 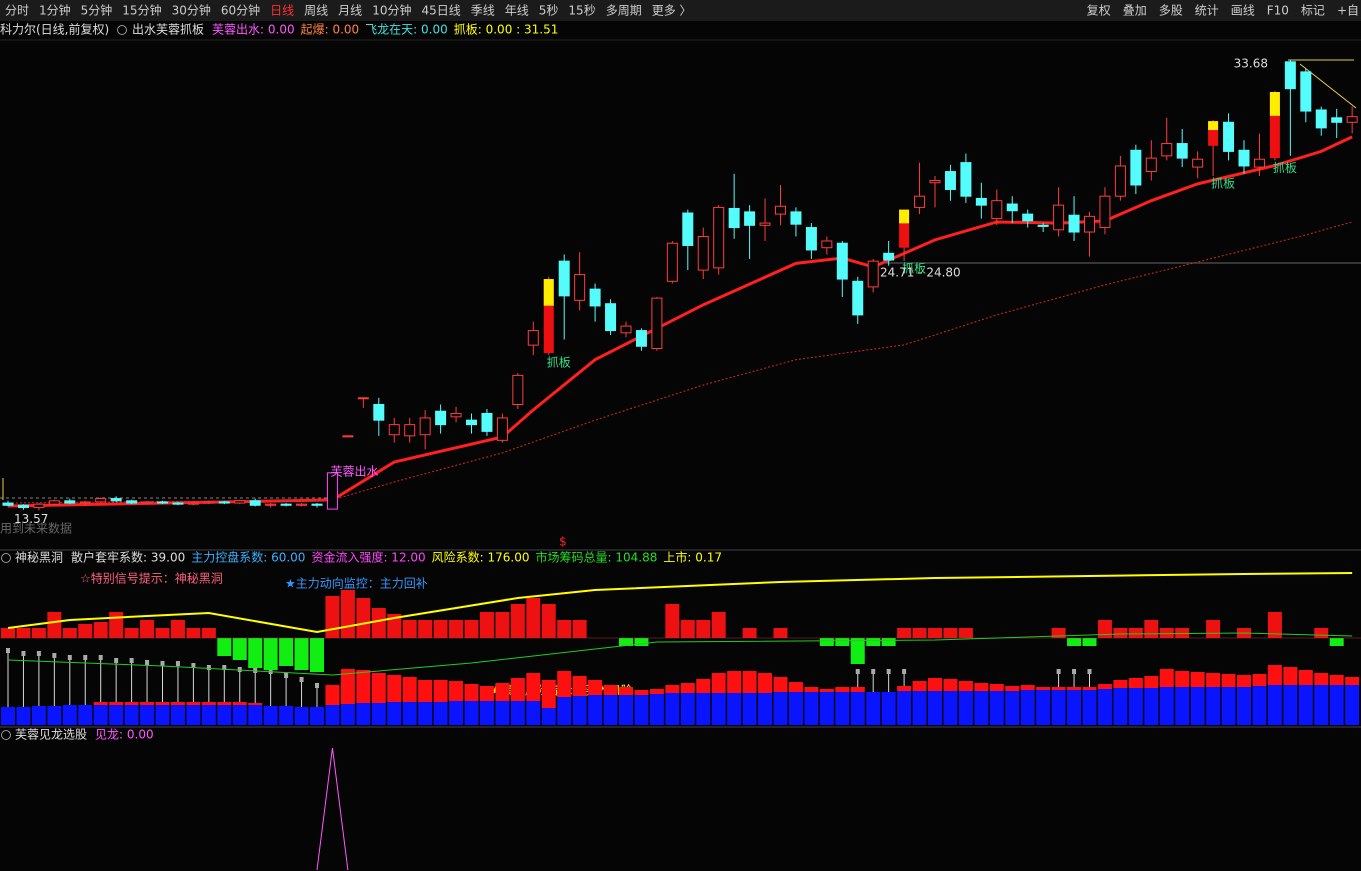 I want to click on toolbar-tab: 1分钟, so click(x=55, y=10).